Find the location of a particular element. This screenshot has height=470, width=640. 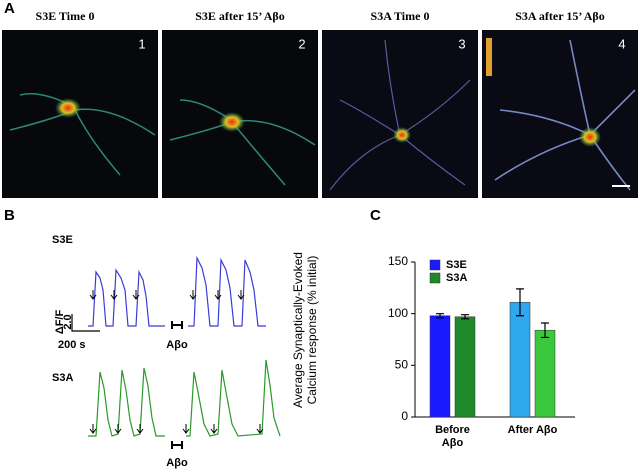

image-title: S3E after 15’ Aβo is located at coordinates (240, 16).